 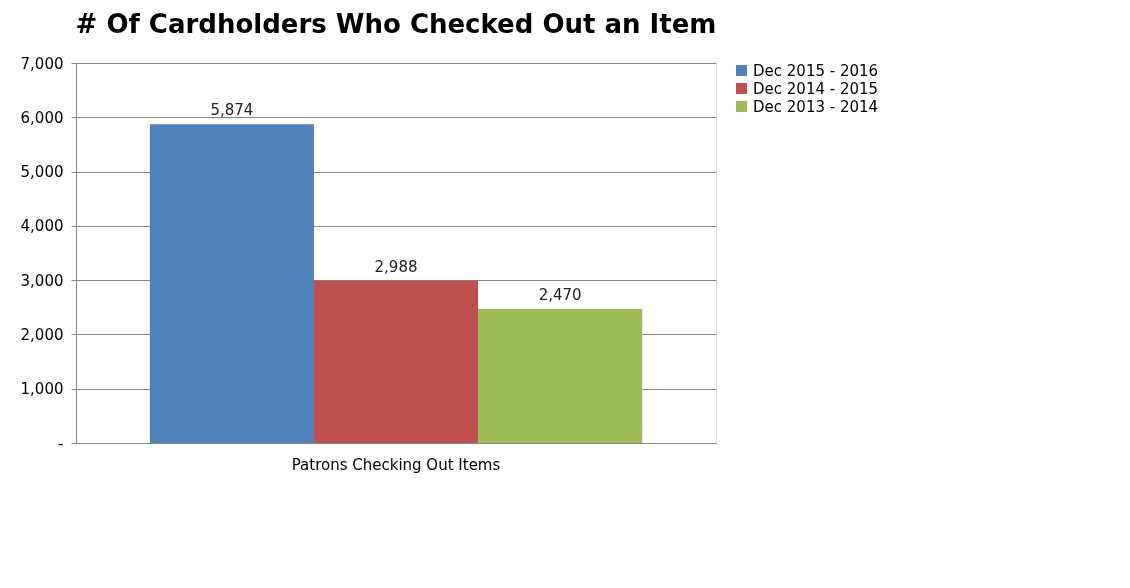 What do you see at coordinates (42, 226) in the screenshot?
I see `y-tick-label: 4,000` at bounding box center [42, 226].